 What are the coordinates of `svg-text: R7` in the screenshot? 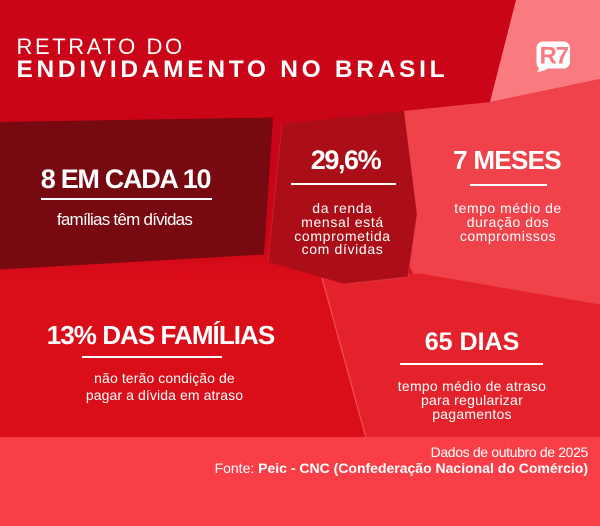 It's located at (553, 56).